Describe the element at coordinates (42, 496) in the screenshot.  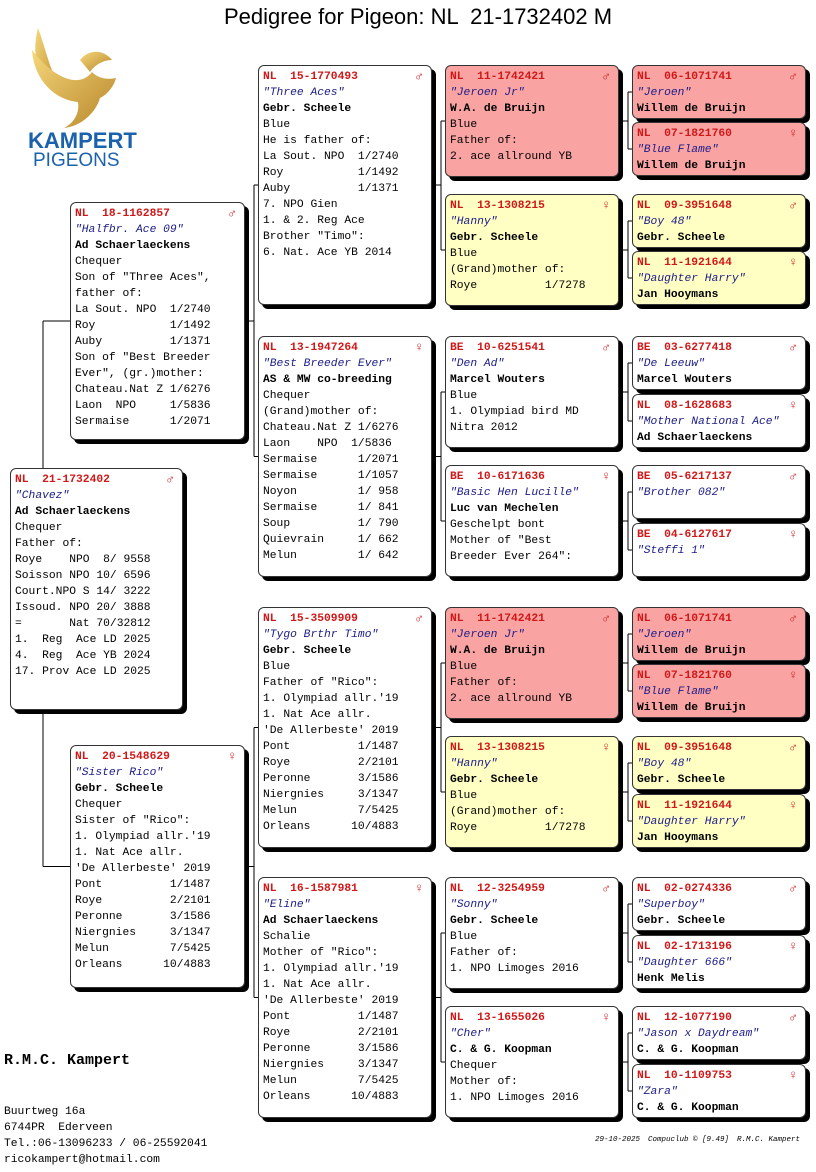
I see `pigeon-name: "Chavez"` at that location.